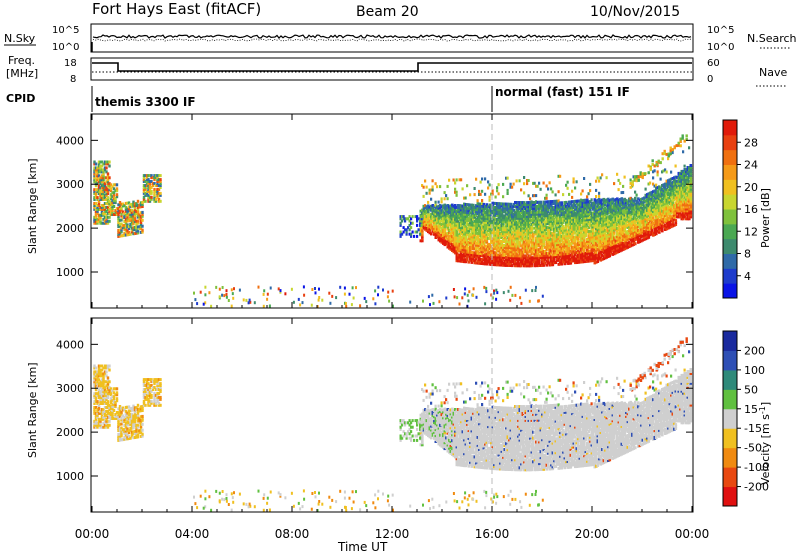 The height and width of the screenshot is (554, 800). What do you see at coordinates (747, 254) in the screenshot?
I see `colorbar-tick: 8` at bounding box center [747, 254].